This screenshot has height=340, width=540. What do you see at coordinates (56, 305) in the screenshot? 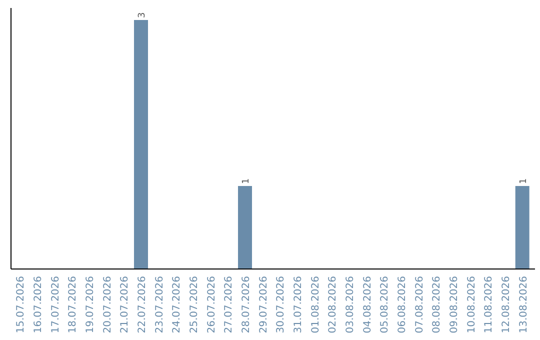
I see `x-tick-label: 17.07.2026` at bounding box center [56, 305].